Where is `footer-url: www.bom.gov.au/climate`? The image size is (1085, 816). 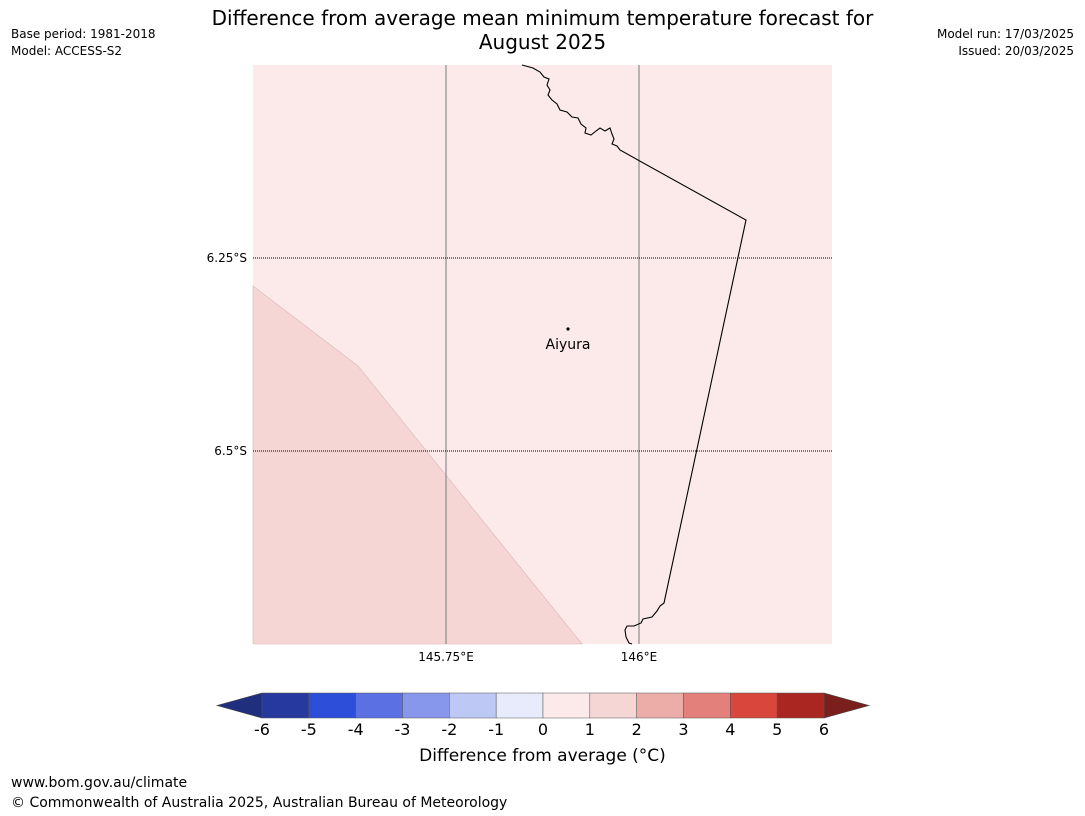
footer-url: www.bom.gov.au/climate is located at coordinates (99, 783).